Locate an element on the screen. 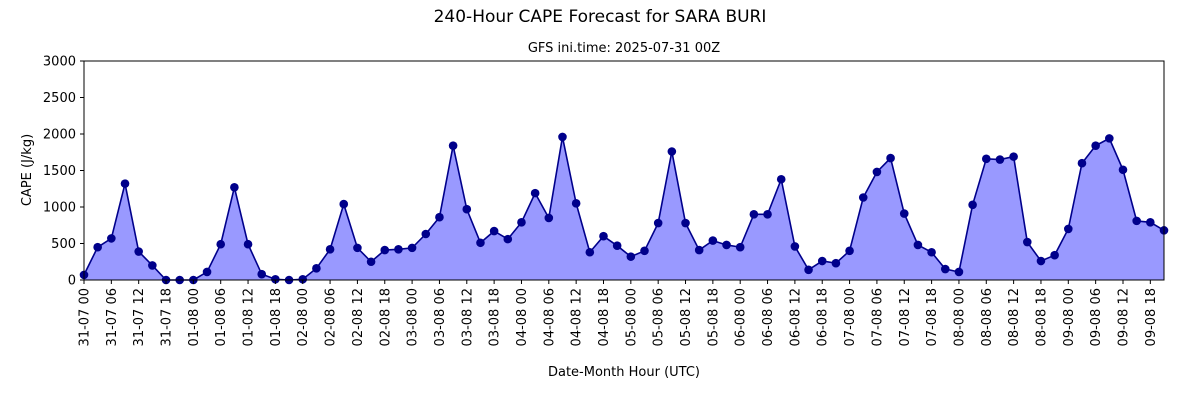  x-tick-label: 02-08 18 is located at coordinates (385, 317).